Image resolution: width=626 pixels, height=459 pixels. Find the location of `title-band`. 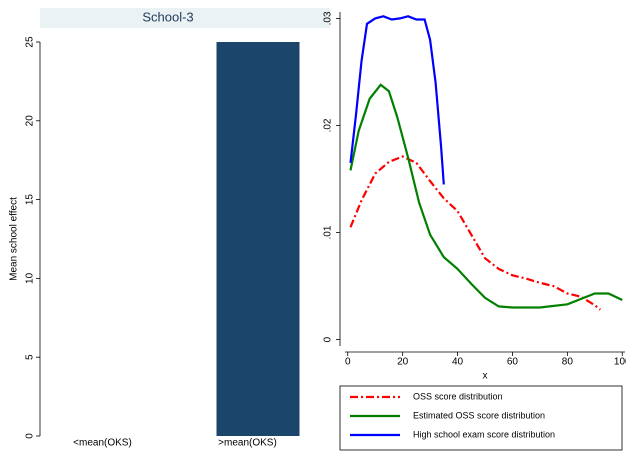

title-band is located at coordinates (185, 18).